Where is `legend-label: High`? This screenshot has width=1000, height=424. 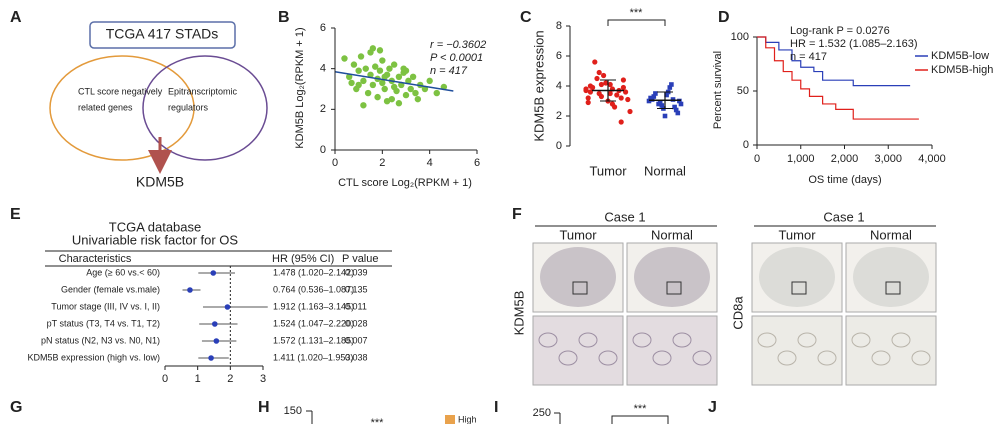
legend-label: High is located at coordinates (467, 419).